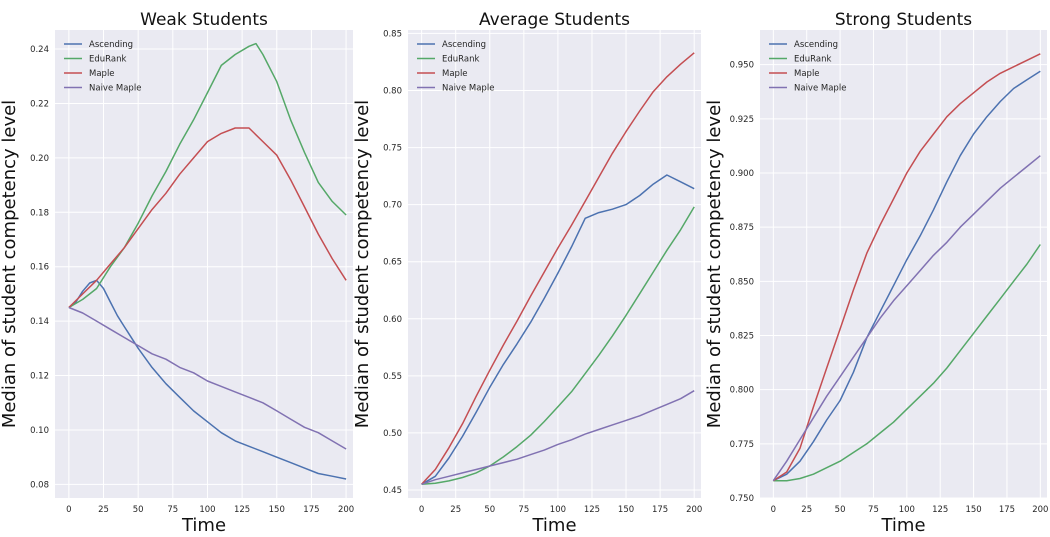 The height and width of the screenshot is (537, 1050). What do you see at coordinates (392, 91) in the screenshot?
I see `y-tick-label: 0.80` at bounding box center [392, 91].